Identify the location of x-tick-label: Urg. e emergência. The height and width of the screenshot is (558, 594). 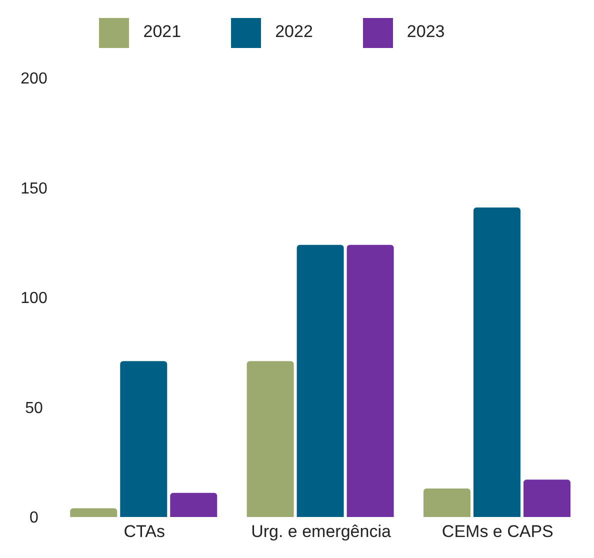
(321, 532).